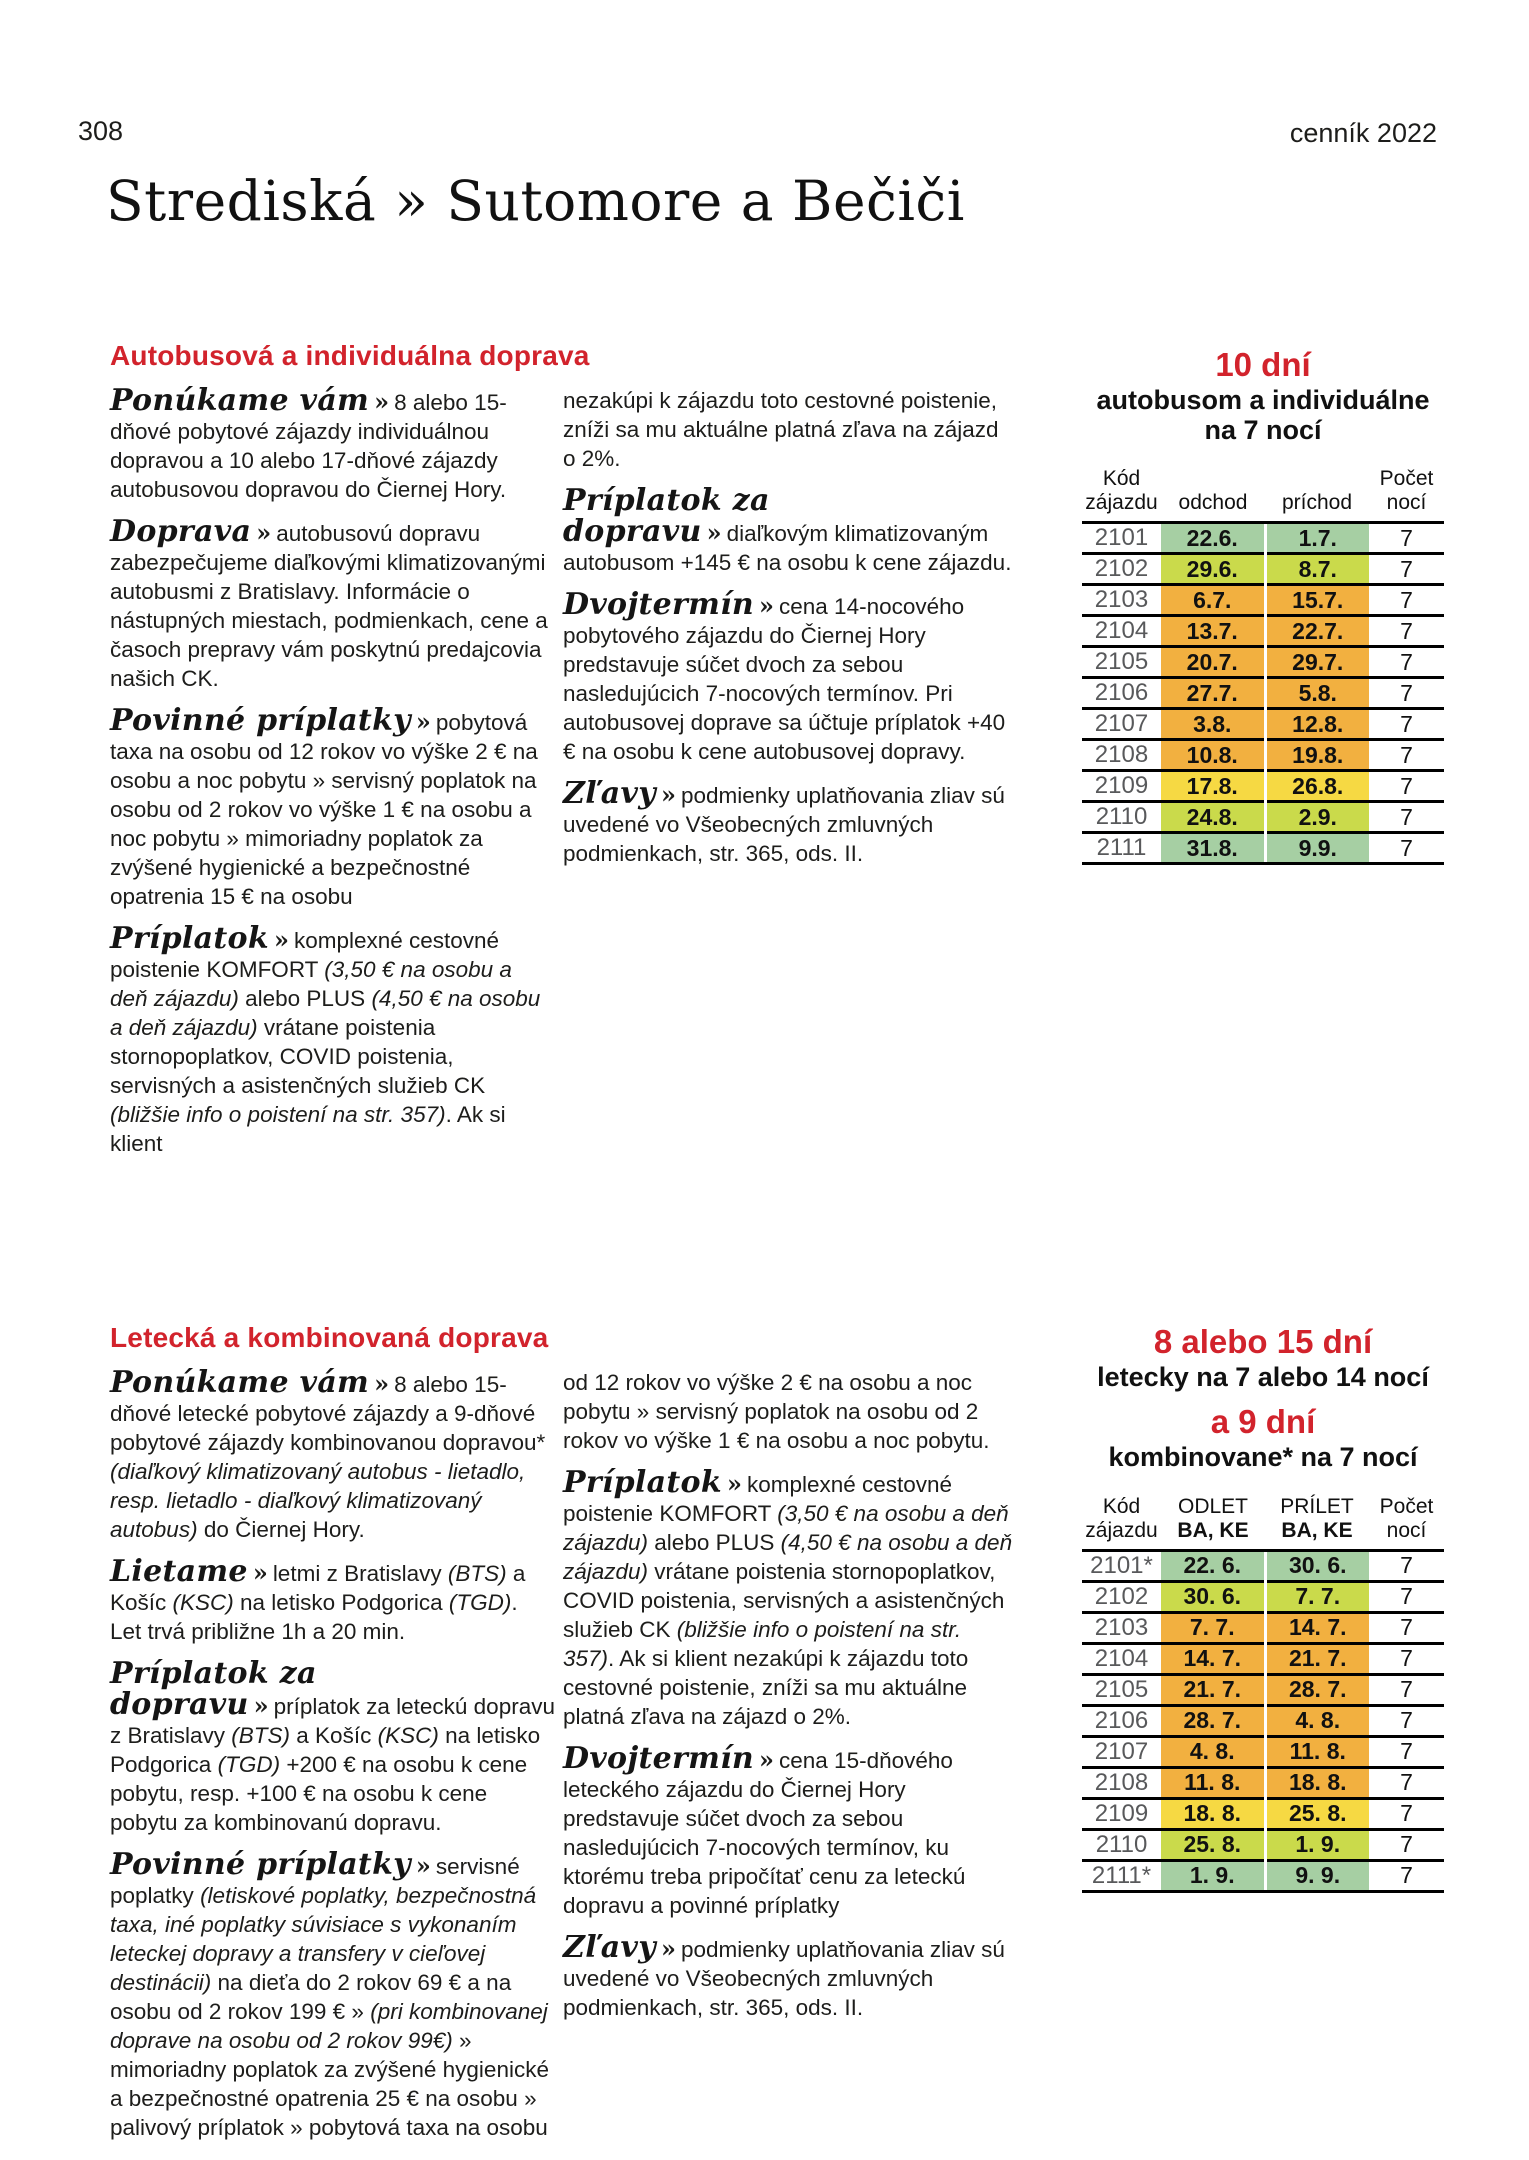  Describe the element at coordinates (1263, 1688) in the screenshot. I see `table-row: 2105 21. 7. 28. 7. 7` at that location.